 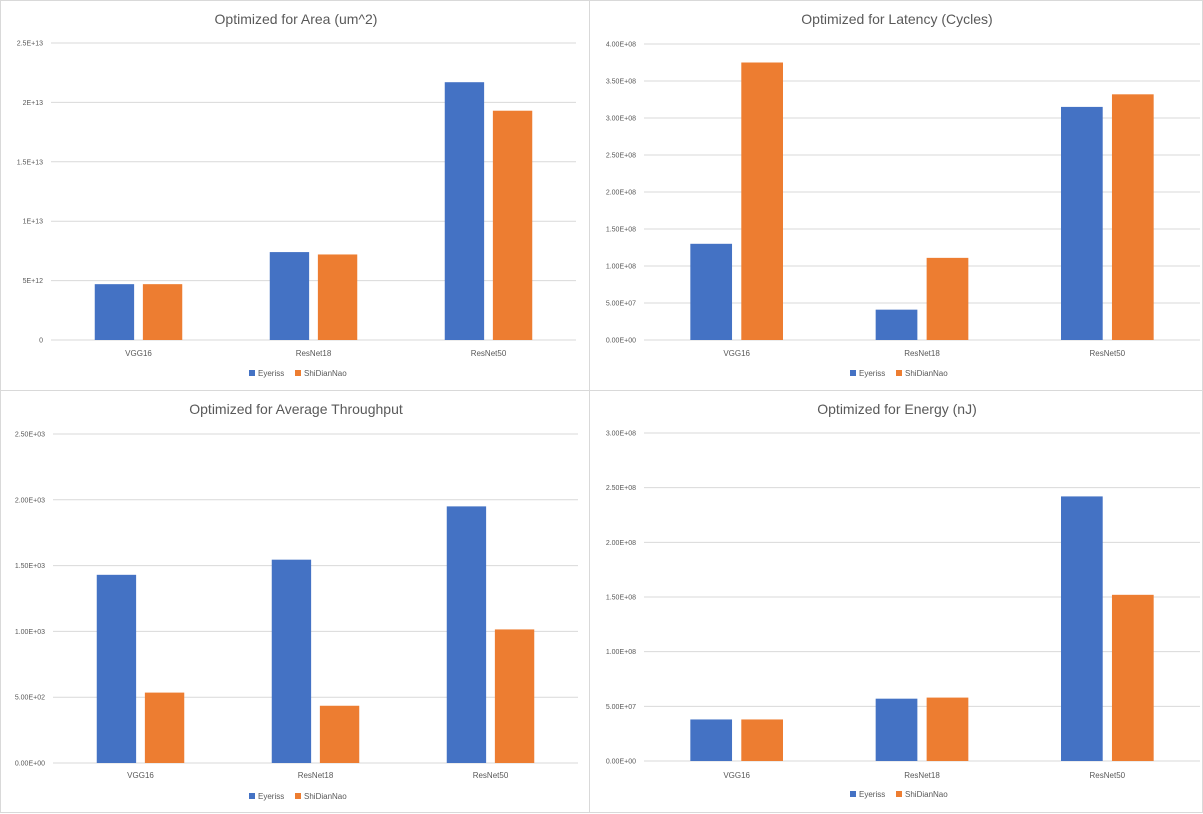 What do you see at coordinates (296, 19) in the screenshot?
I see `chart-title: Optimized for Area (um^2)` at bounding box center [296, 19].